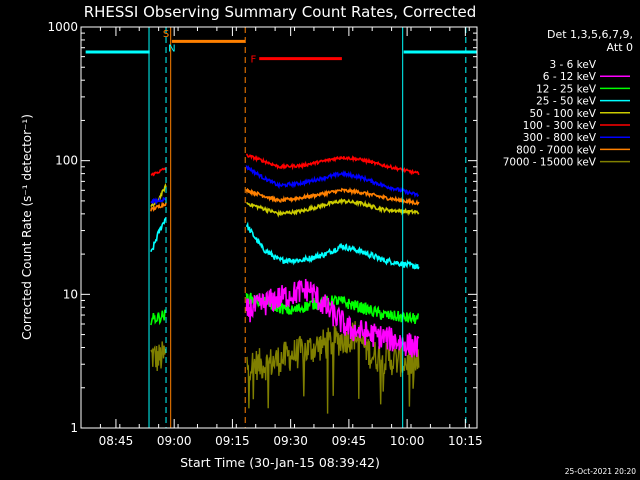 Image resolution: width=640 pixels, height=480 pixels. I want to click on y-tick-label: 10, so click(70, 294).